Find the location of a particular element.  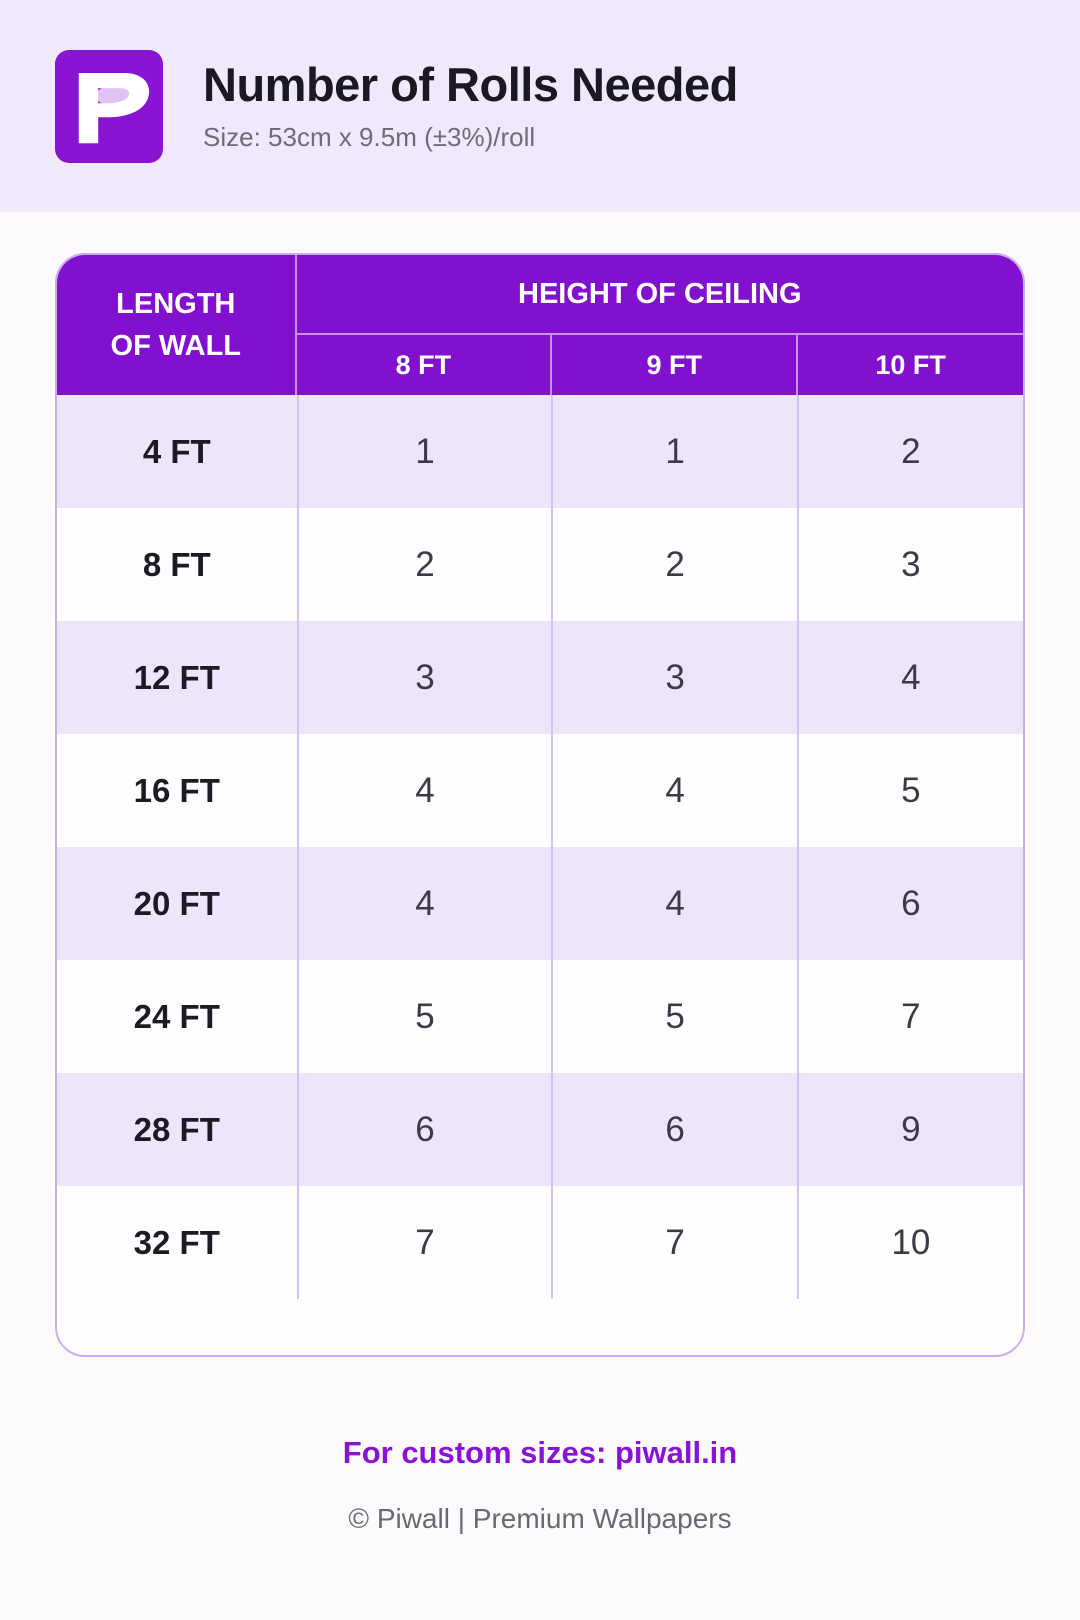

cell-9ft: 2 is located at coordinates (673, 564).